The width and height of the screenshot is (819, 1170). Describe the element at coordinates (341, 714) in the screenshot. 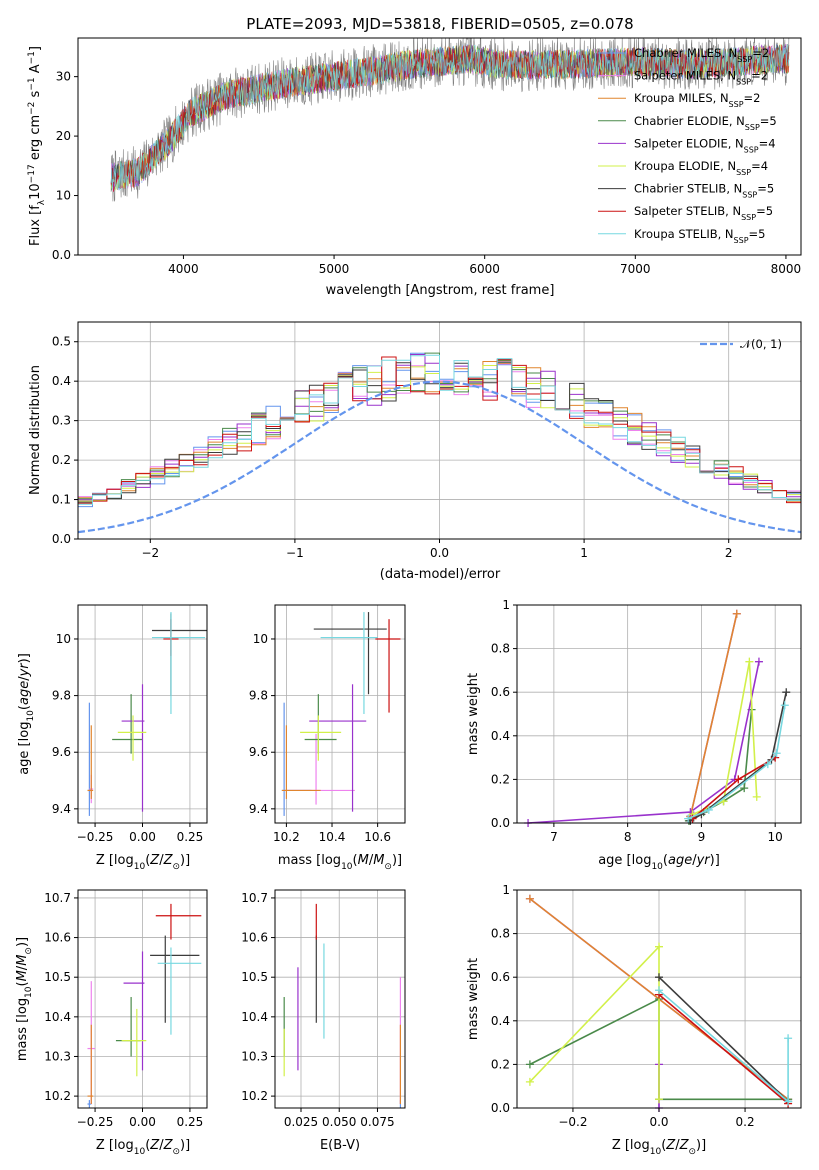

I see `age-vs-mass-errorbars` at that location.